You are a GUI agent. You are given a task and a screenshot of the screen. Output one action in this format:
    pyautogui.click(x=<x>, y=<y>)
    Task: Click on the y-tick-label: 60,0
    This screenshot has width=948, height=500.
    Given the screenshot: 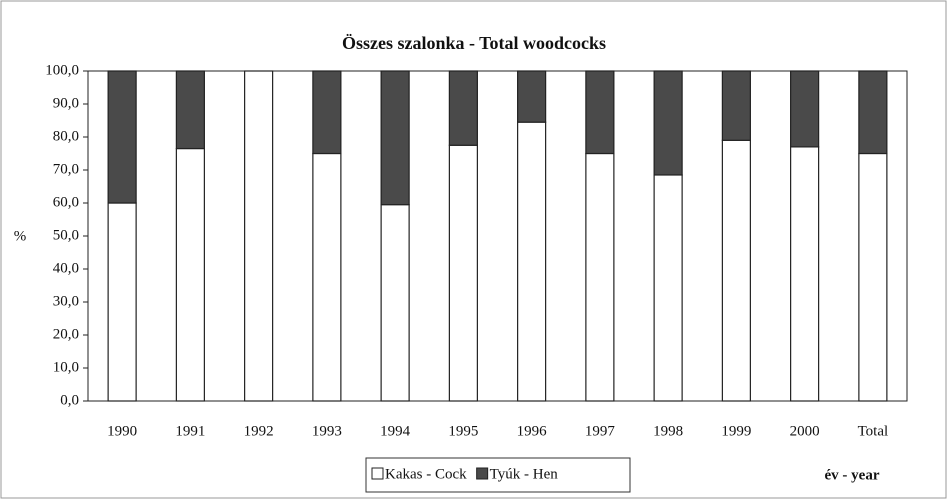 What is the action you would take?
    pyautogui.click(x=66, y=202)
    